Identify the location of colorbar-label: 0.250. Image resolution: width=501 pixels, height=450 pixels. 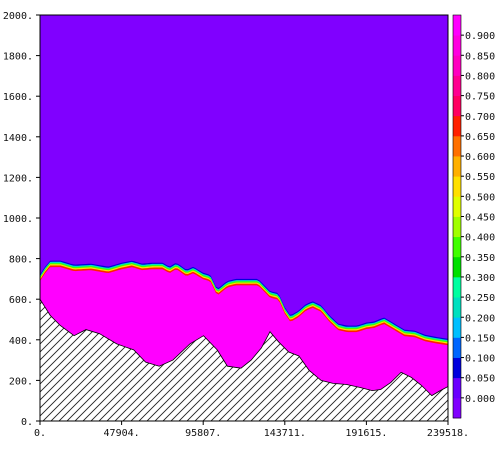
(480, 298).